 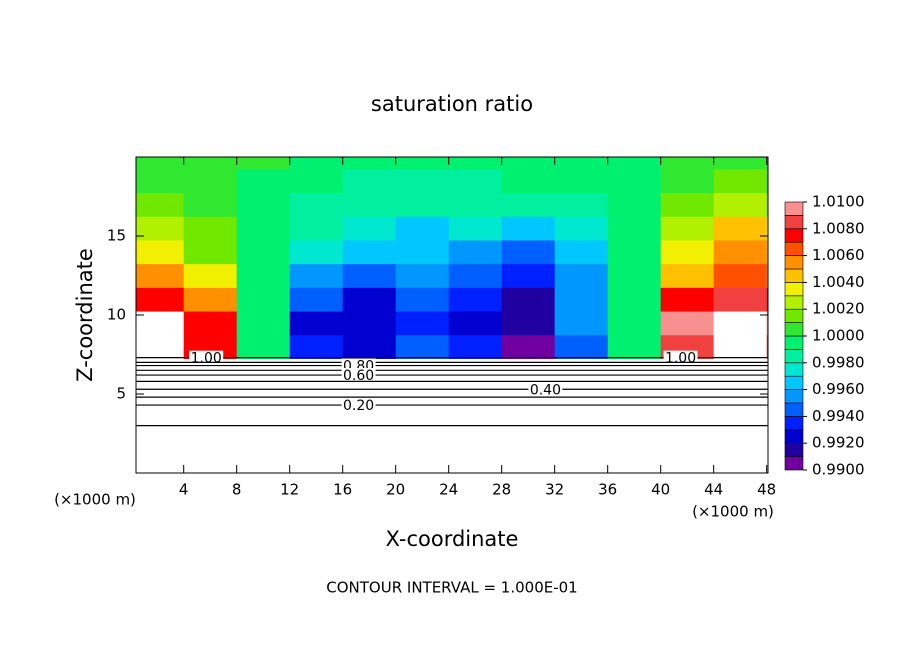 What do you see at coordinates (607, 490) in the screenshot?
I see `x-tick-label: 36` at bounding box center [607, 490].